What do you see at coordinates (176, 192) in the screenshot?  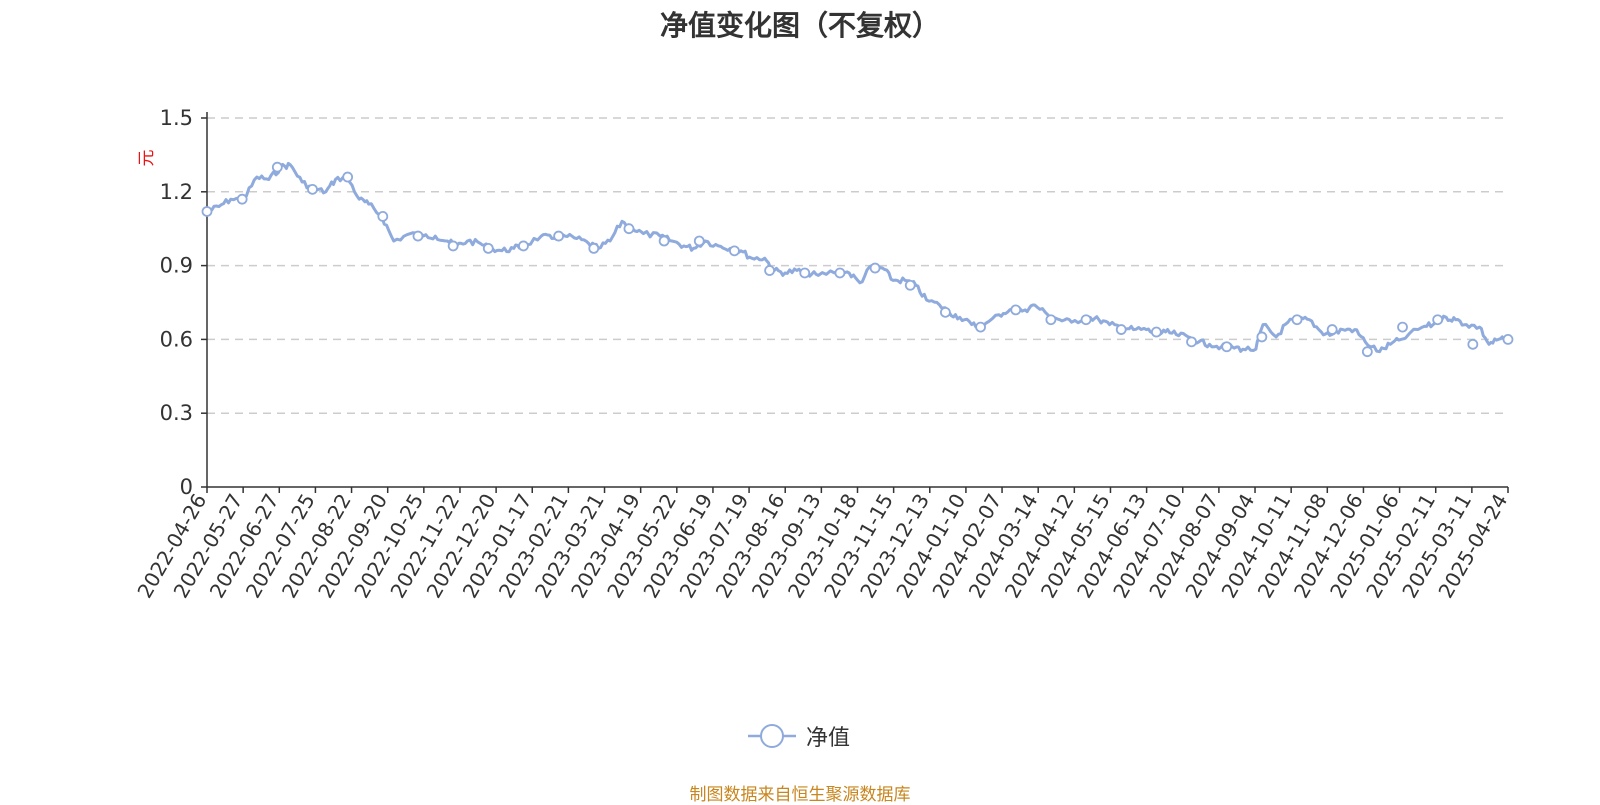 I see `y-tick-label: 1.2` at bounding box center [176, 192].